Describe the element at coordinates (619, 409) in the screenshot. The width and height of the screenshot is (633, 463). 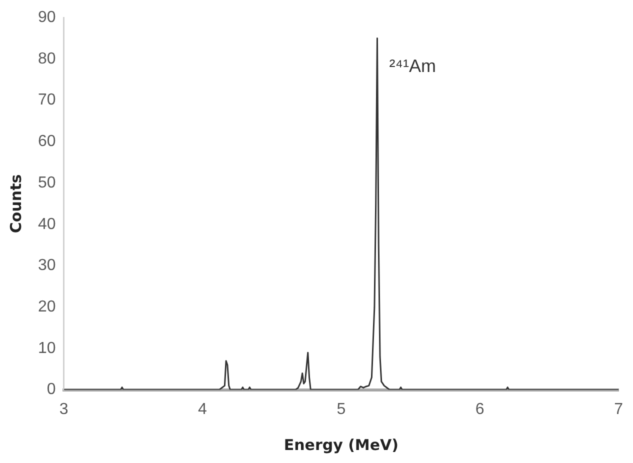
I see `x-tick-label: 7` at that location.